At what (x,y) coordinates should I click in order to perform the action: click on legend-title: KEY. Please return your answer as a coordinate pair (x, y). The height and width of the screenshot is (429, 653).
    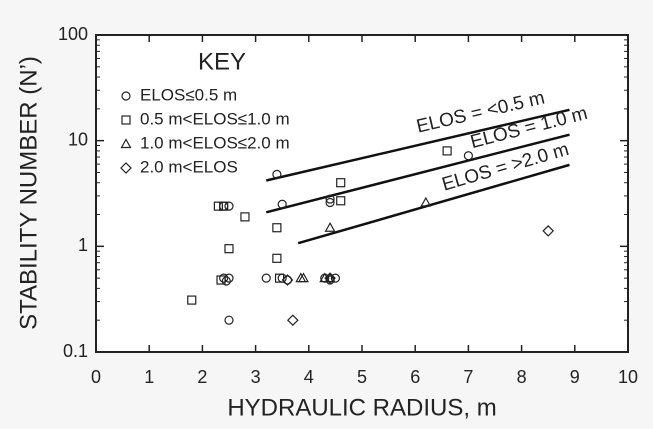
    Looking at the image, I should click on (222, 61).